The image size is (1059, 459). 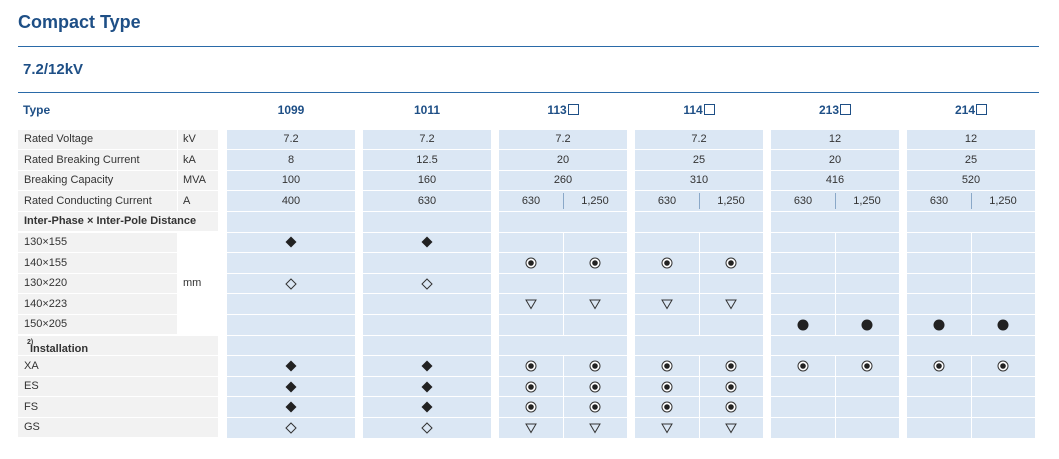 I want to click on rating-value: 12, so click(x=835, y=139).